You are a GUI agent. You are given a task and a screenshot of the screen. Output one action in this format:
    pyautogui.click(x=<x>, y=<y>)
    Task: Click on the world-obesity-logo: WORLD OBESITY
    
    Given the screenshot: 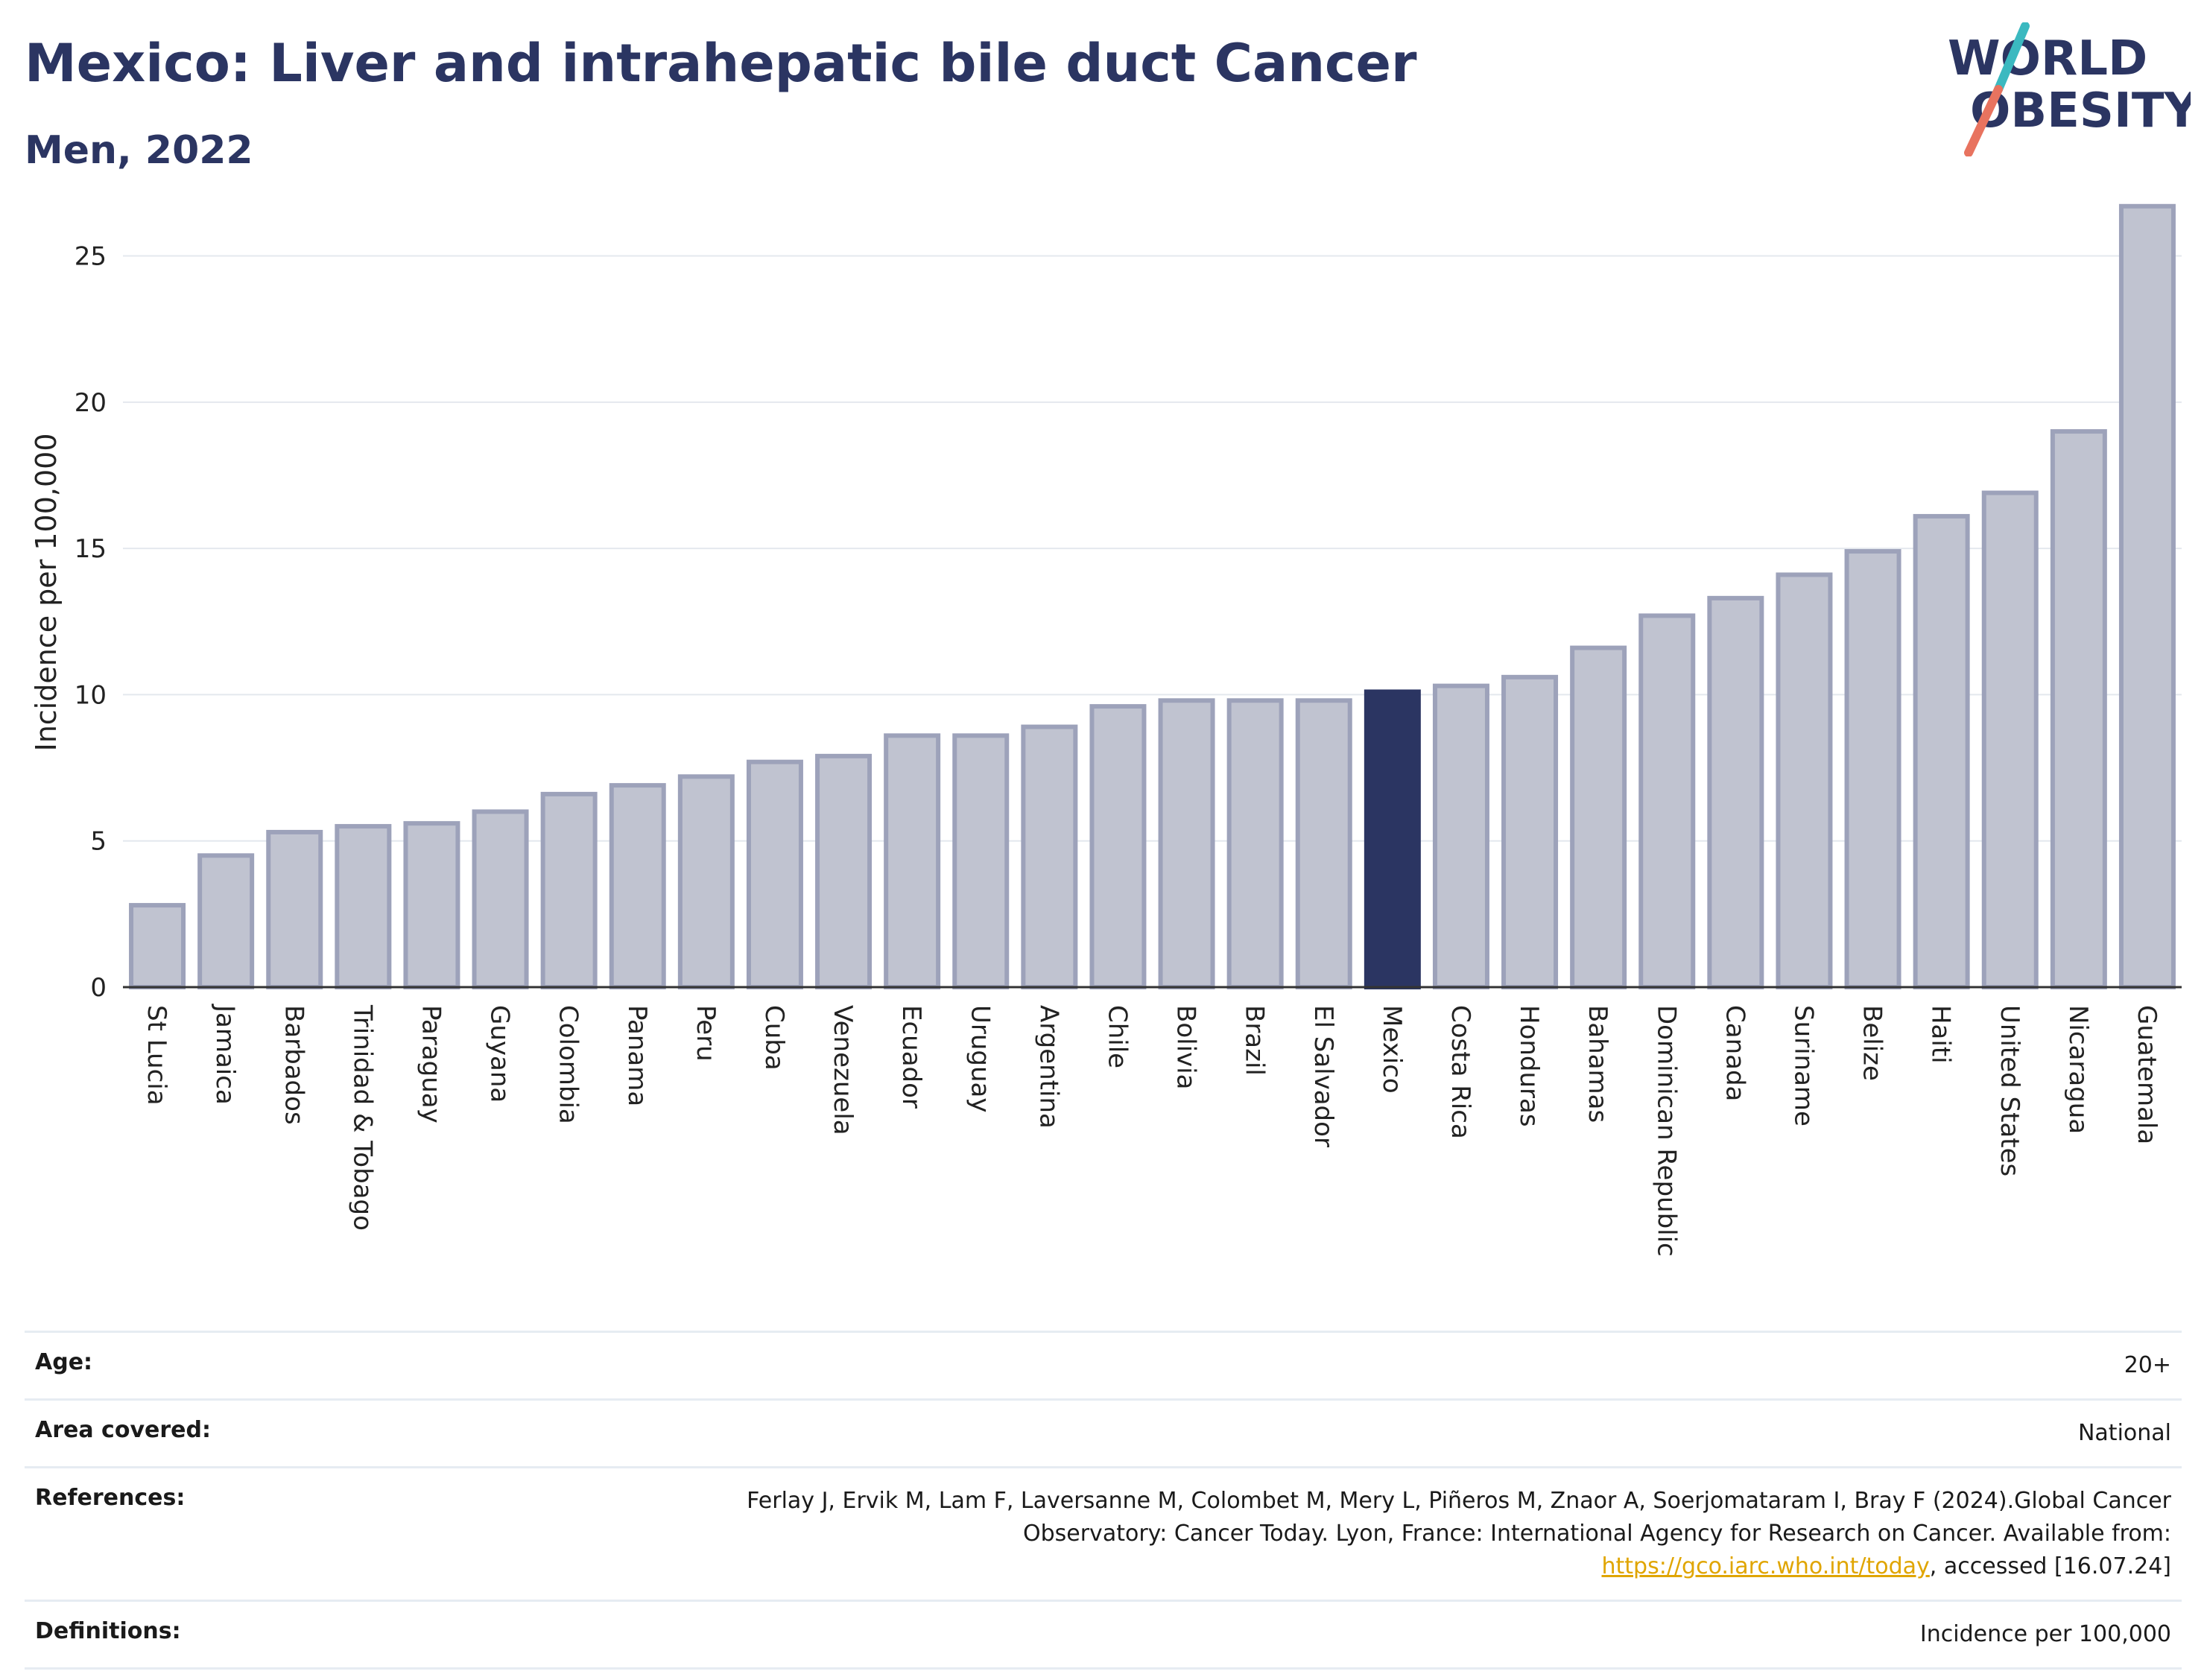 What is the action you would take?
    pyautogui.click(x=2069, y=89)
    